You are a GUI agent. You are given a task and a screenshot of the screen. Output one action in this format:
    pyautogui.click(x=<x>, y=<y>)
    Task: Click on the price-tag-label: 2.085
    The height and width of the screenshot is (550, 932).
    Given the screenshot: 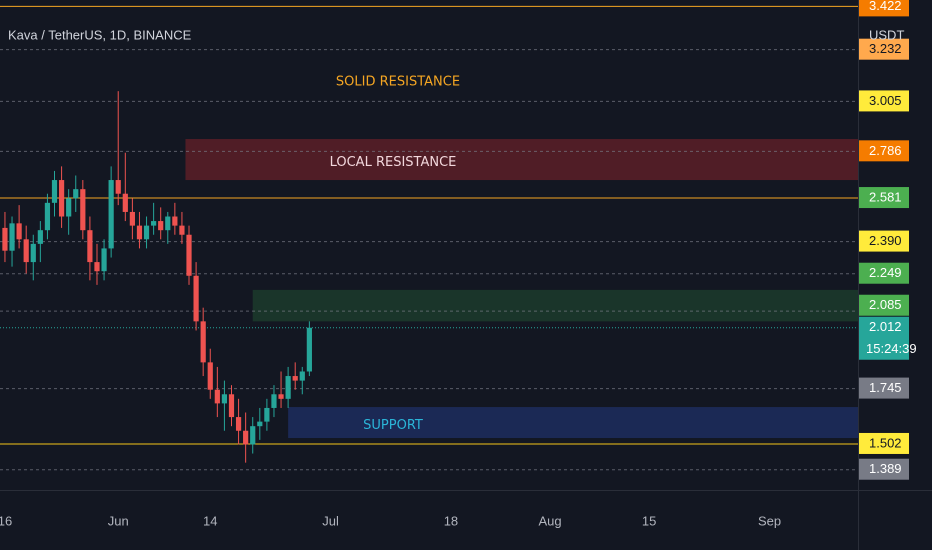 What is the action you would take?
    pyautogui.click(x=885, y=304)
    